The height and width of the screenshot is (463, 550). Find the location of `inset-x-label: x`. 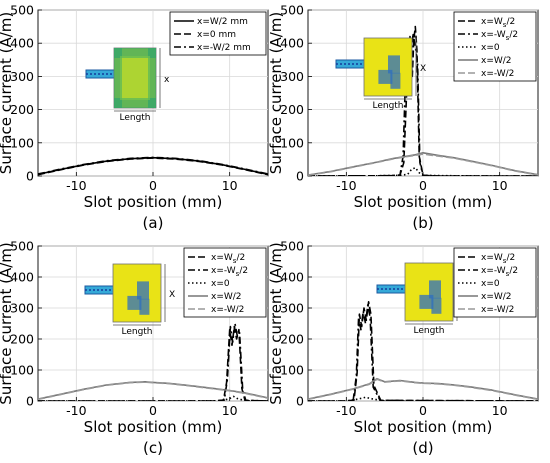

inset-x-label: x is located at coordinates (167, 80).